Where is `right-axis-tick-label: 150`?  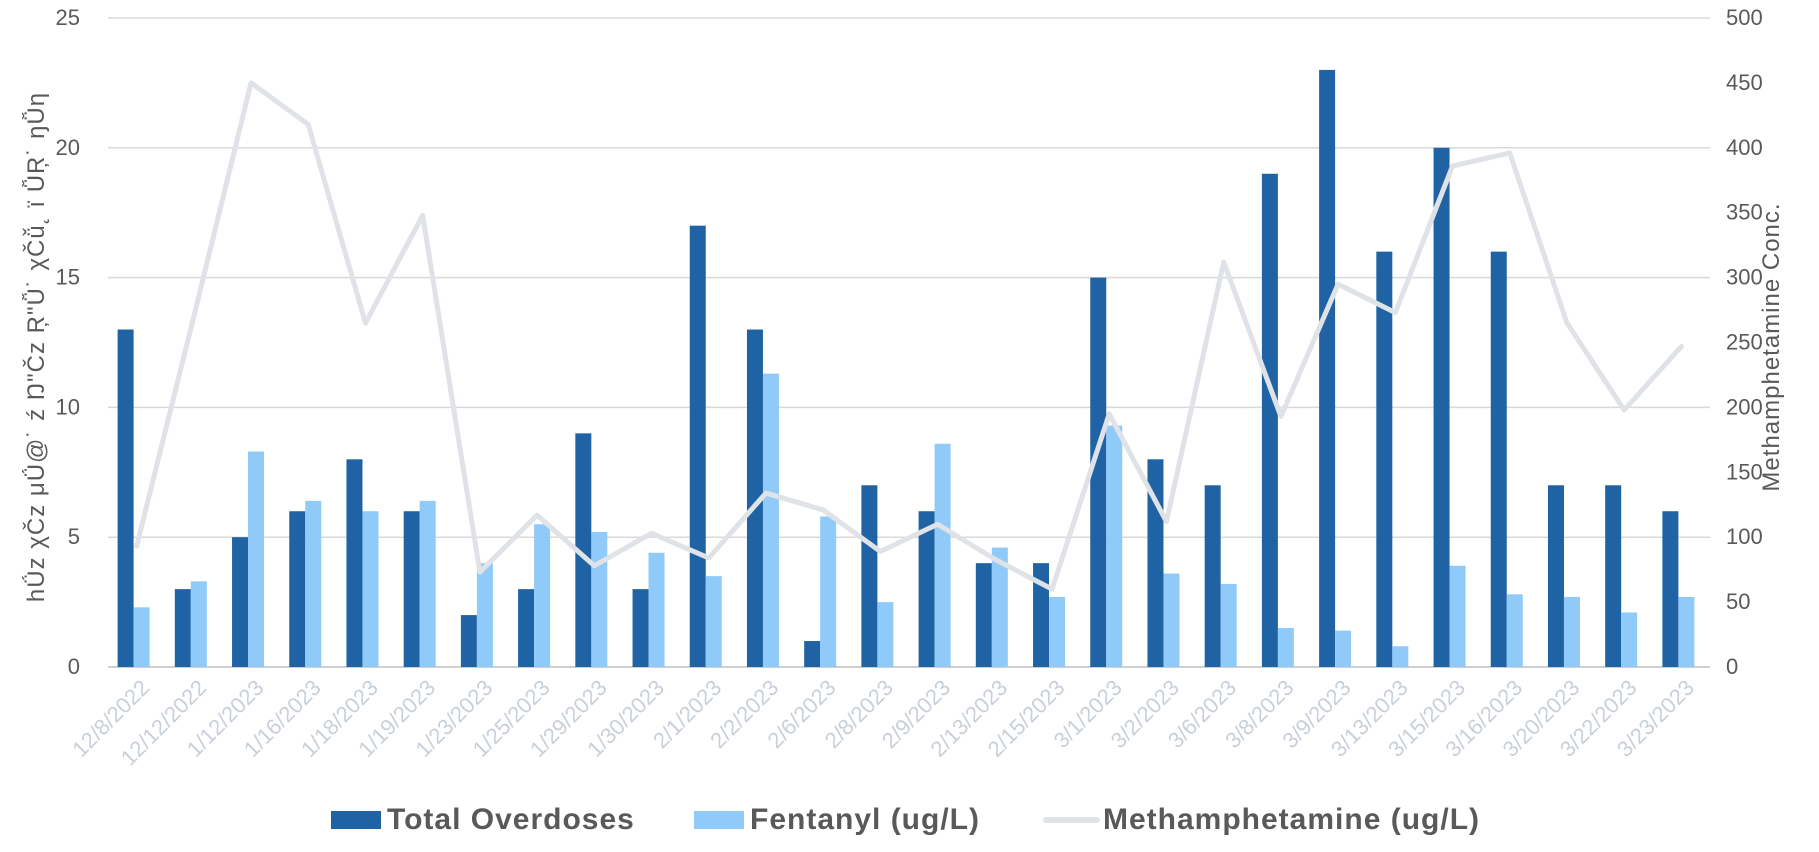
right-axis-tick-label: 150 is located at coordinates (1744, 471).